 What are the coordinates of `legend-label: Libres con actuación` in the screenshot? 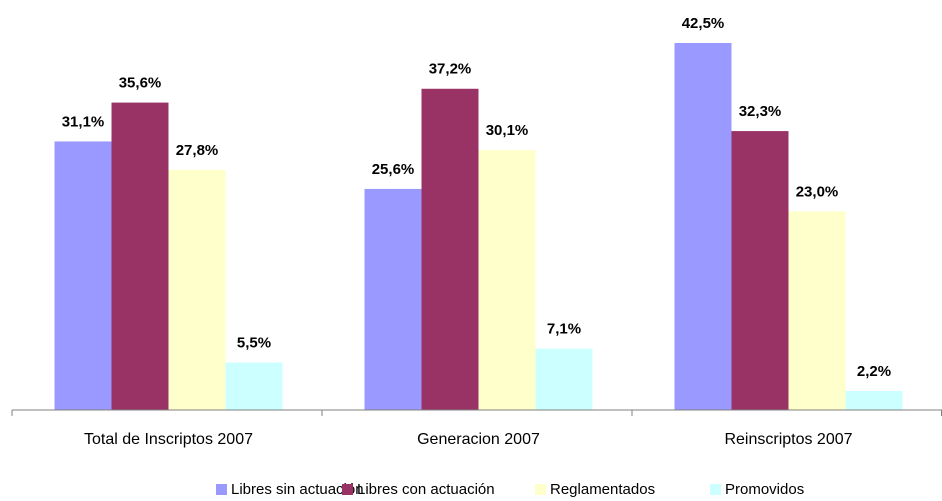 It's located at (426, 489).